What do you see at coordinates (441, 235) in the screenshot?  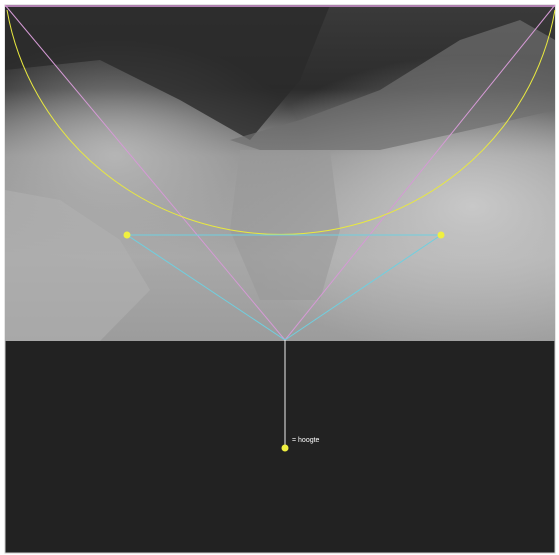 I see `handle-right` at bounding box center [441, 235].